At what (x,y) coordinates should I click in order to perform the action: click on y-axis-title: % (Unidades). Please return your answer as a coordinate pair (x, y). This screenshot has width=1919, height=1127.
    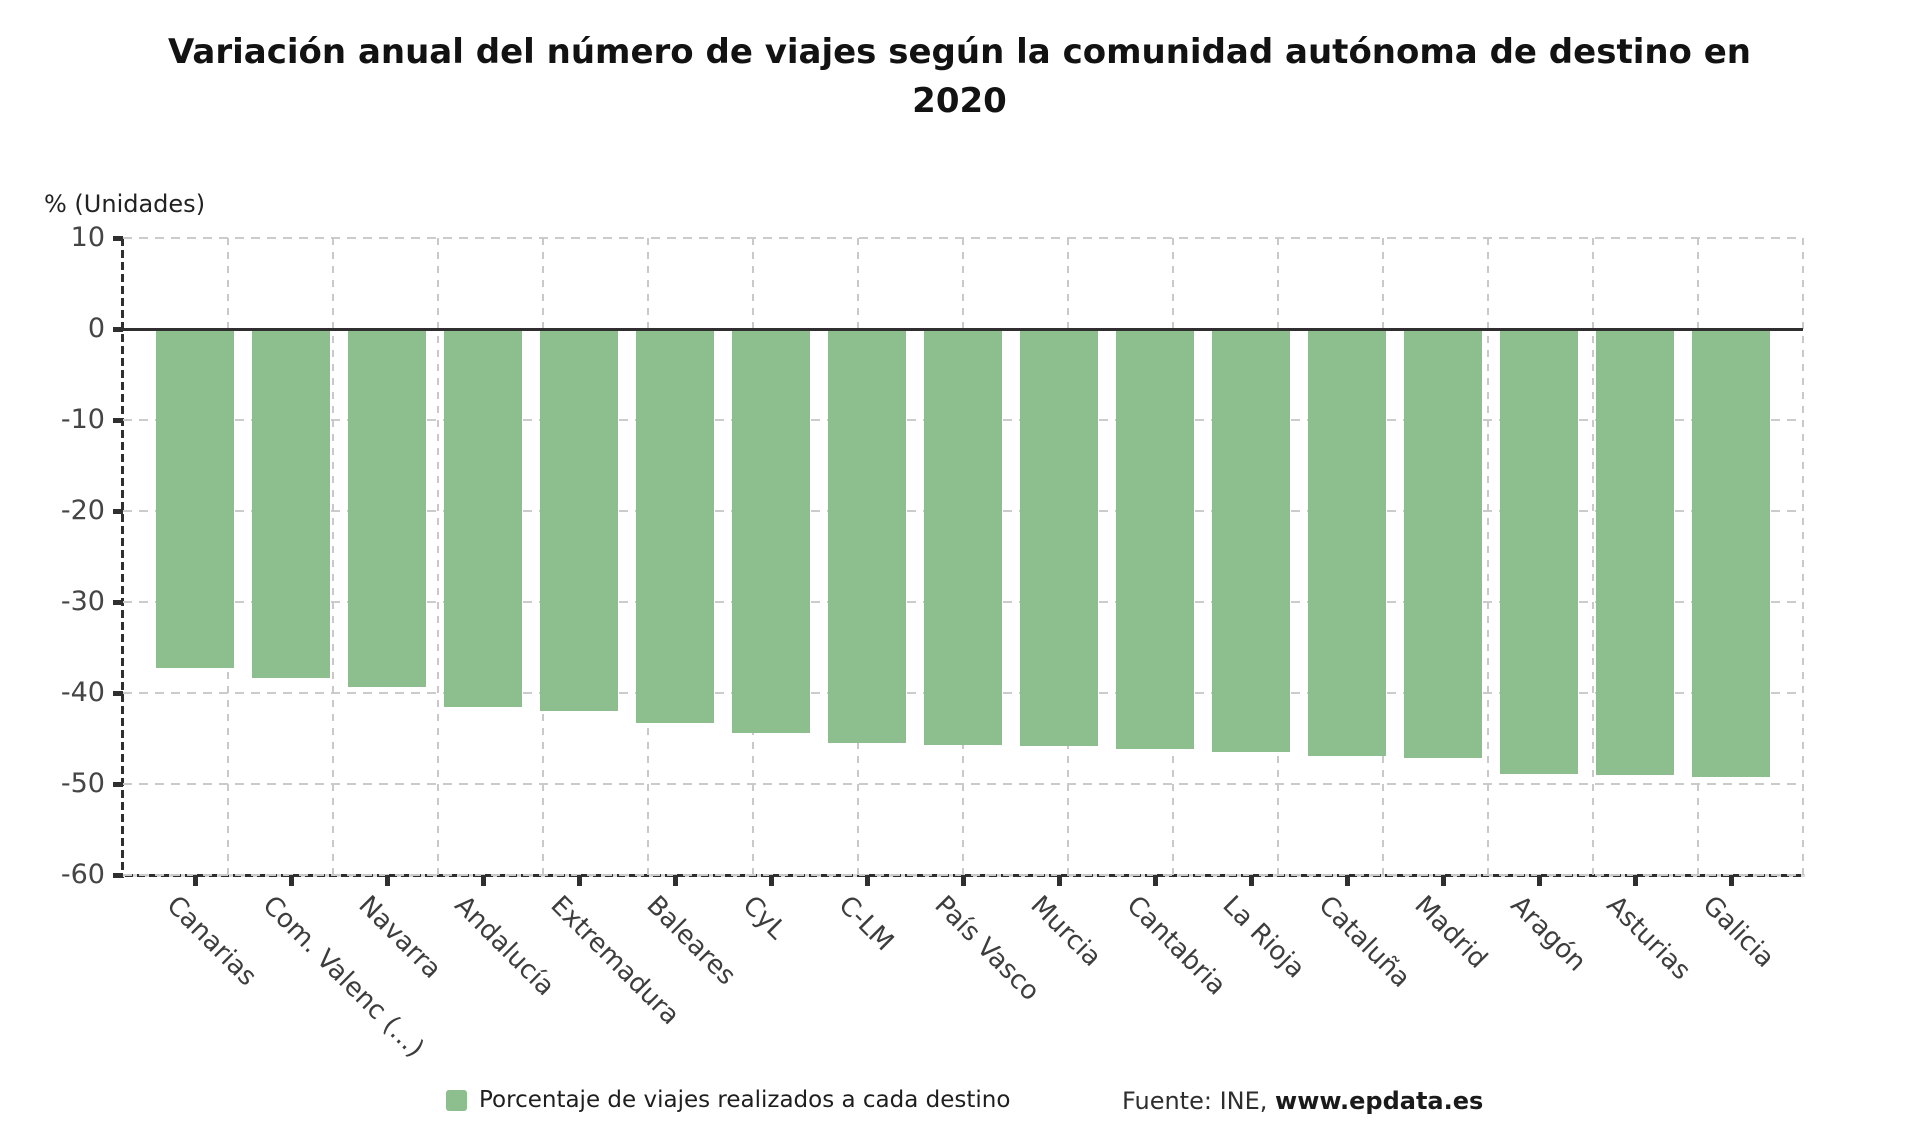
    Looking at the image, I should click on (125, 204).